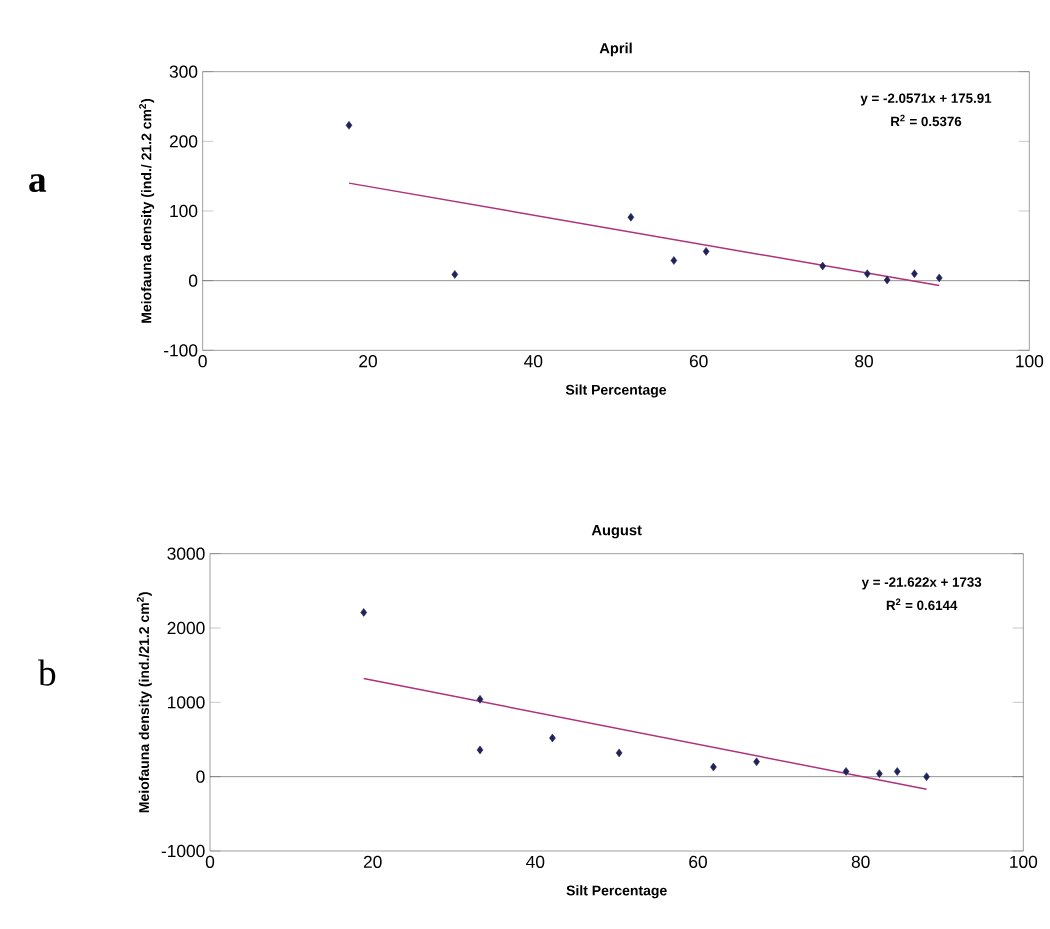 Image resolution: width=1050 pixels, height=929 pixels. I want to click on y-tick-label: 300, so click(183, 71).